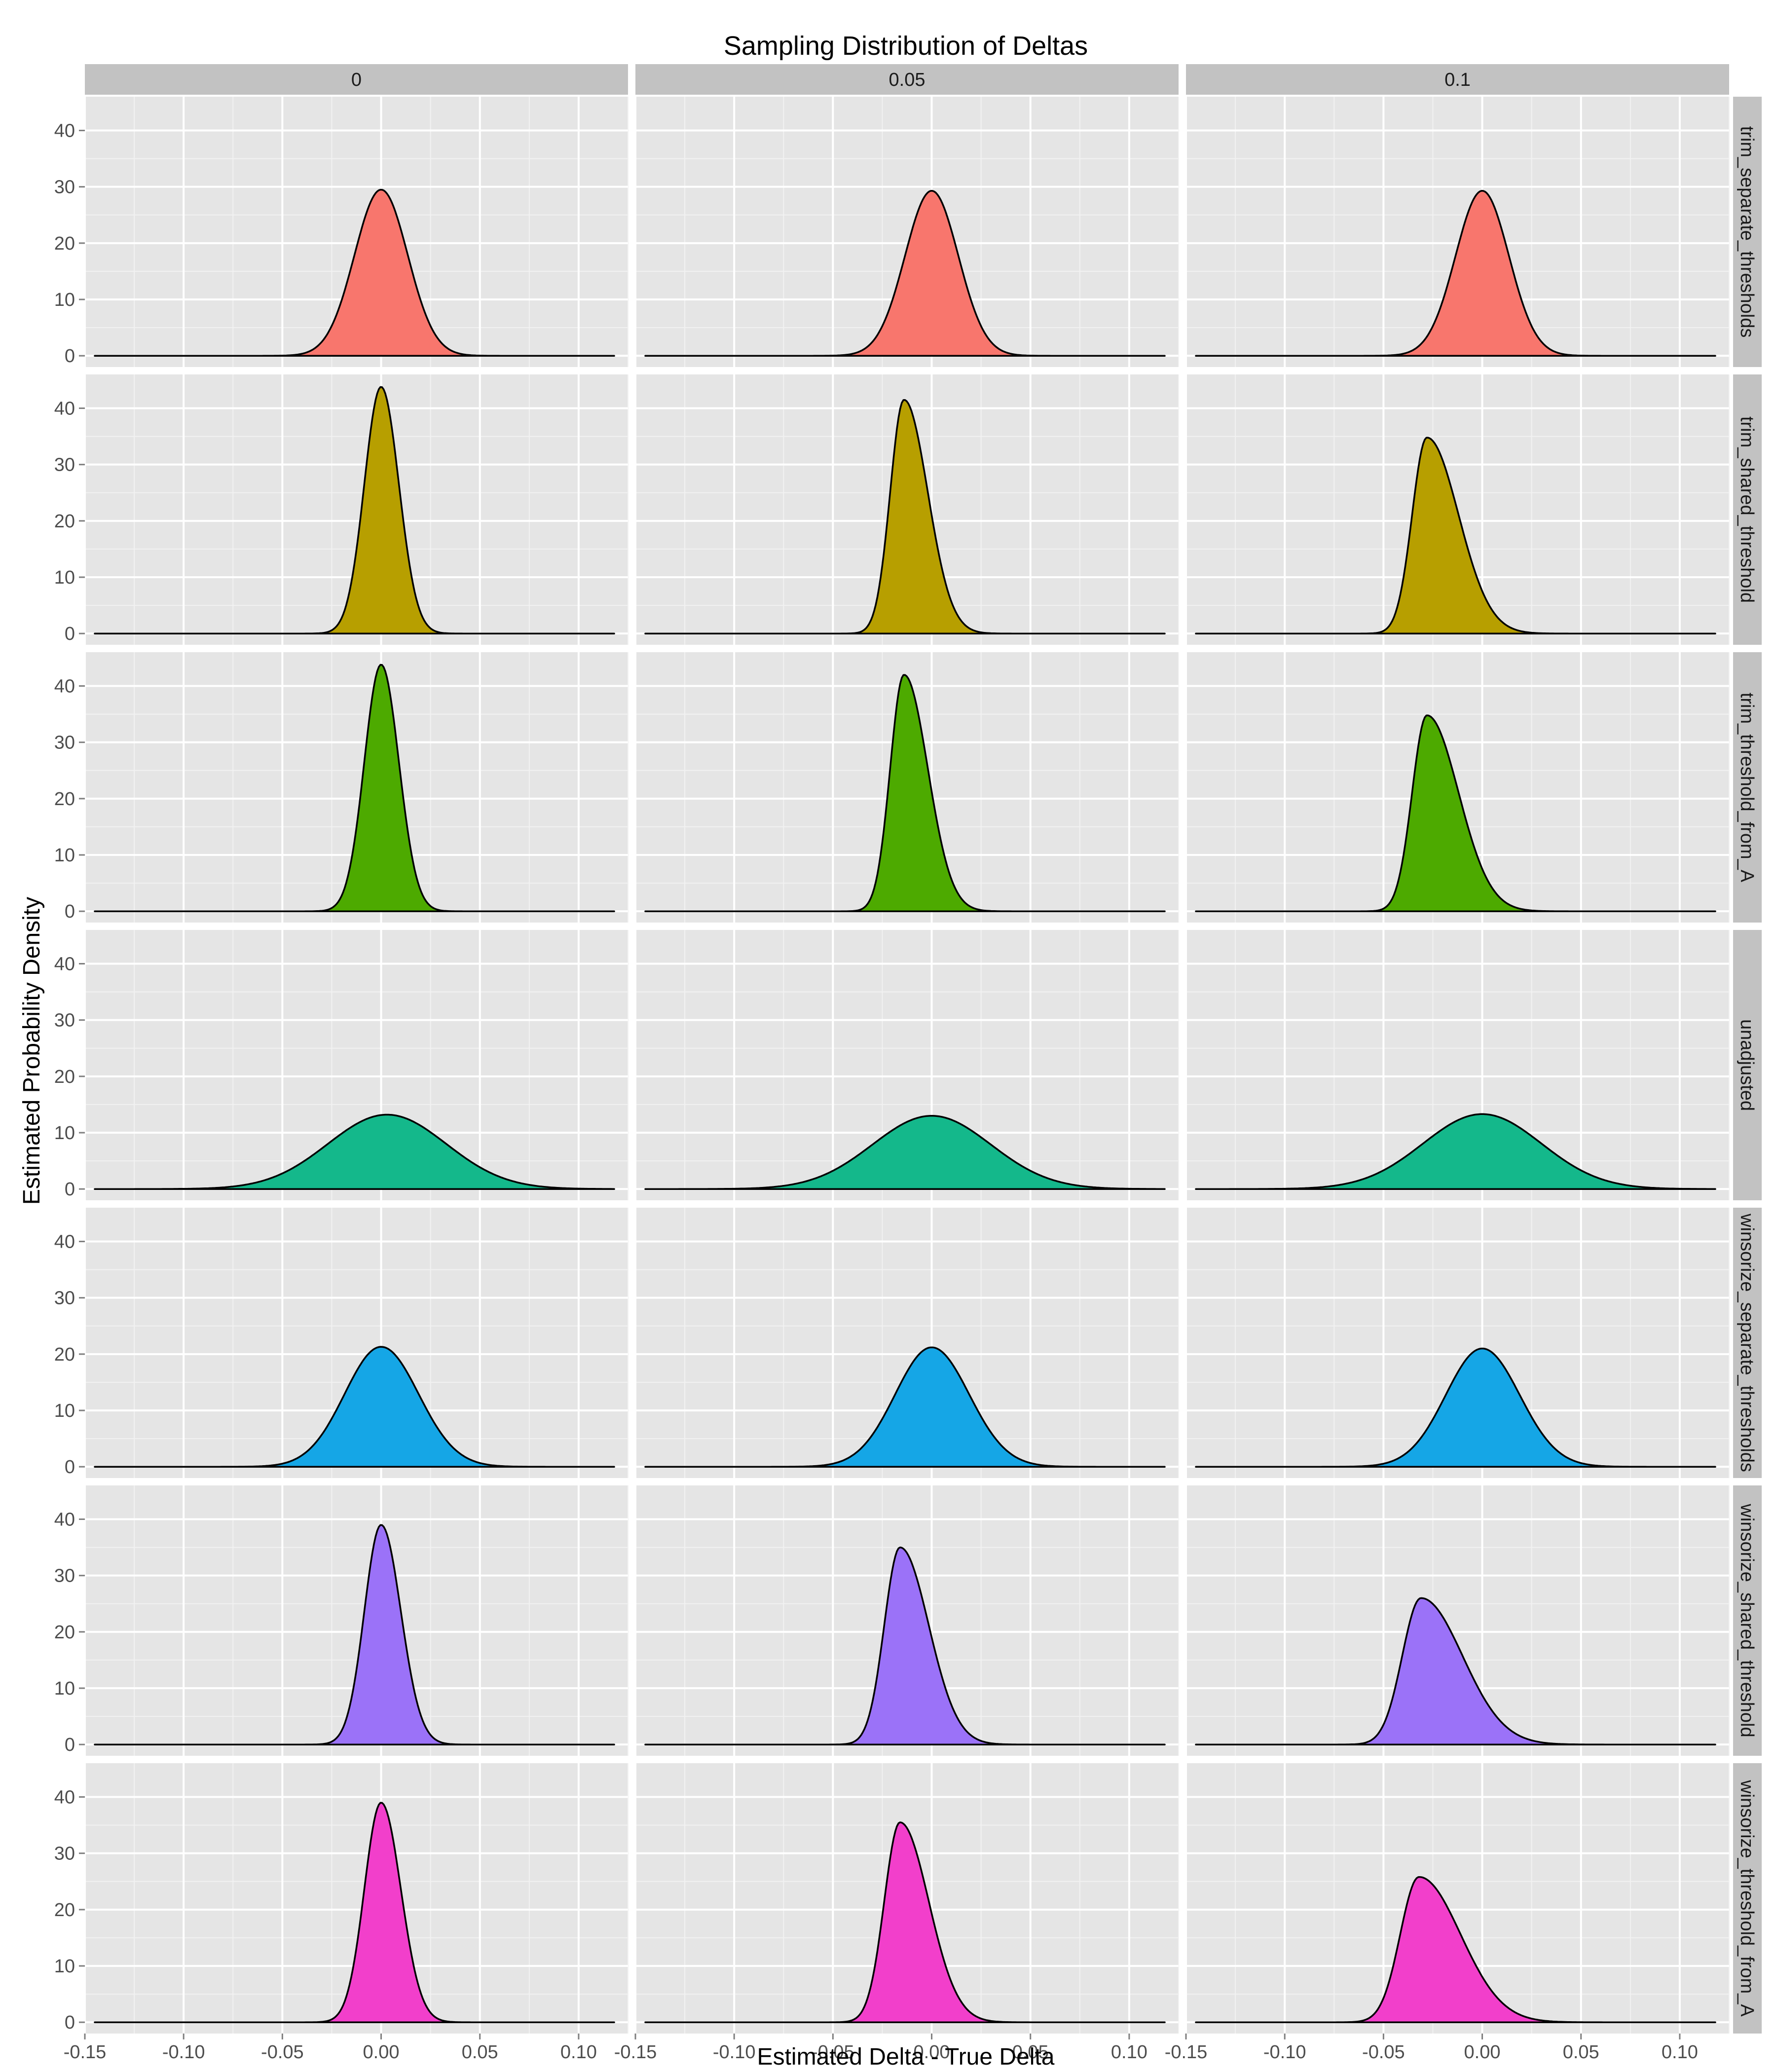 Image resolution: width=1776 pixels, height=2072 pixels. What do you see at coordinates (32, 1051) in the screenshot?
I see `y-axis-label: Estimated Probability Density` at bounding box center [32, 1051].